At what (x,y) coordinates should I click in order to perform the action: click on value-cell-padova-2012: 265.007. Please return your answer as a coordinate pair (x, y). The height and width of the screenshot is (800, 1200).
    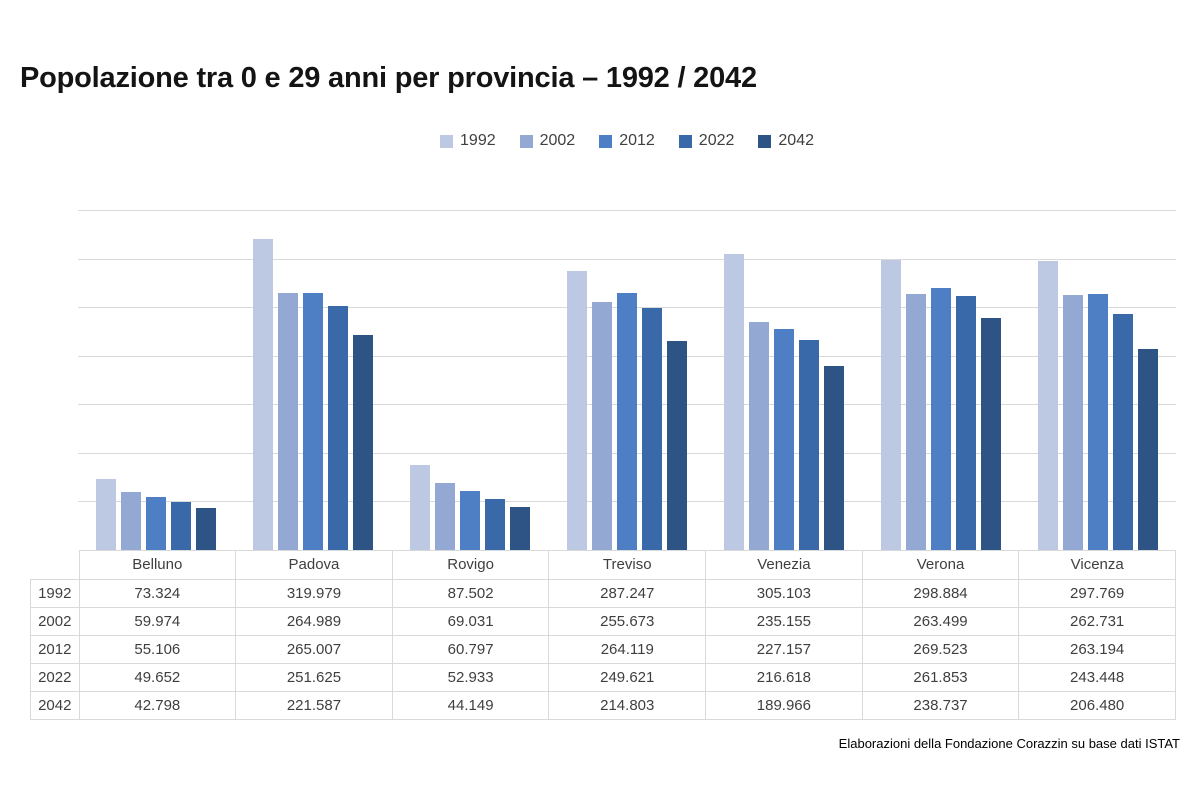
    Looking at the image, I should click on (314, 649).